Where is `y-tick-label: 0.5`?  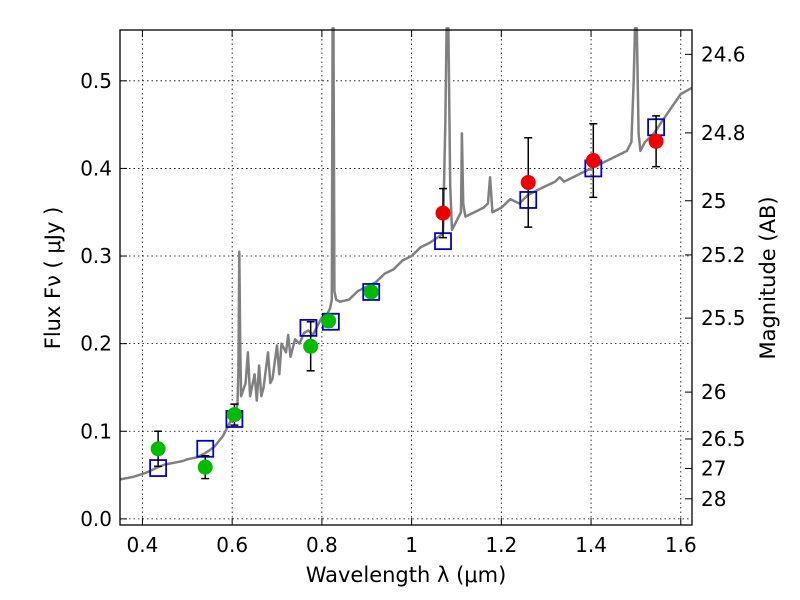 y-tick-label: 0.5 is located at coordinates (96, 81).